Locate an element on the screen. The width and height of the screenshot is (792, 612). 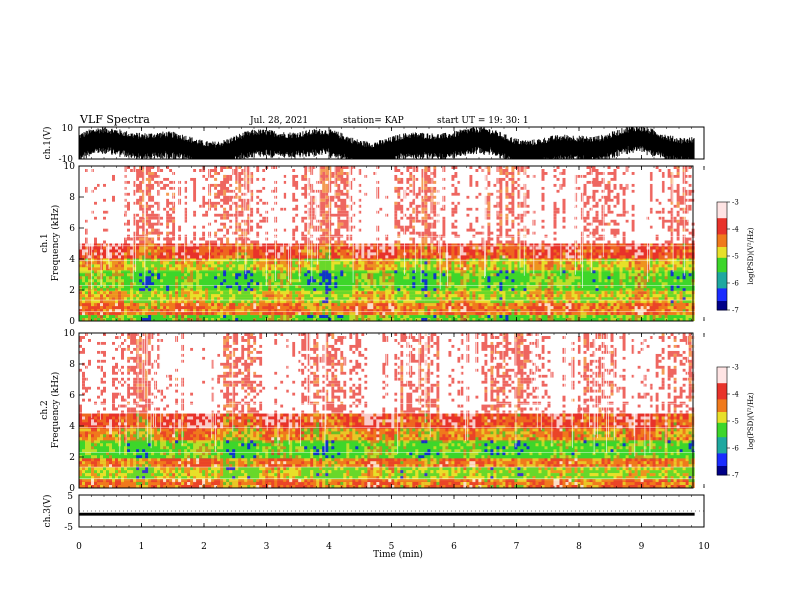
colorbar-tick-label: -3 is located at coordinates (735, 368).